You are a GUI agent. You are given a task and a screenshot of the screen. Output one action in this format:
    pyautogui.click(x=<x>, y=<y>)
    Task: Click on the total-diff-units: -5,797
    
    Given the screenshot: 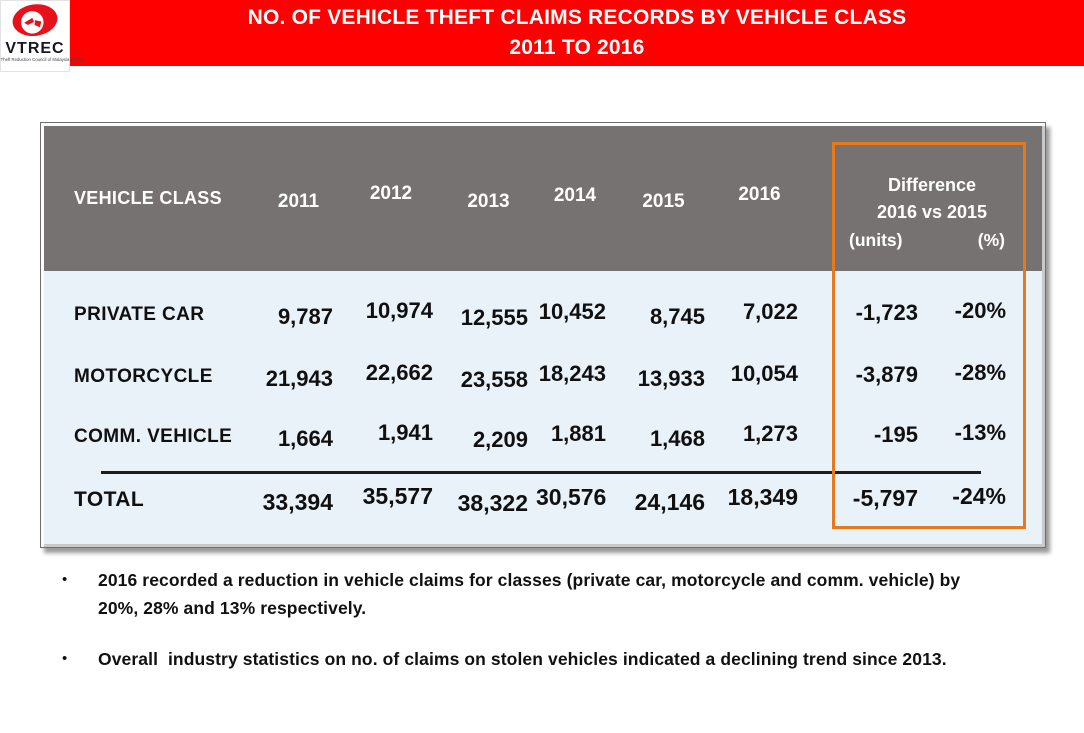 What is the action you would take?
    pyautogui.click(x=885, y=497)
    